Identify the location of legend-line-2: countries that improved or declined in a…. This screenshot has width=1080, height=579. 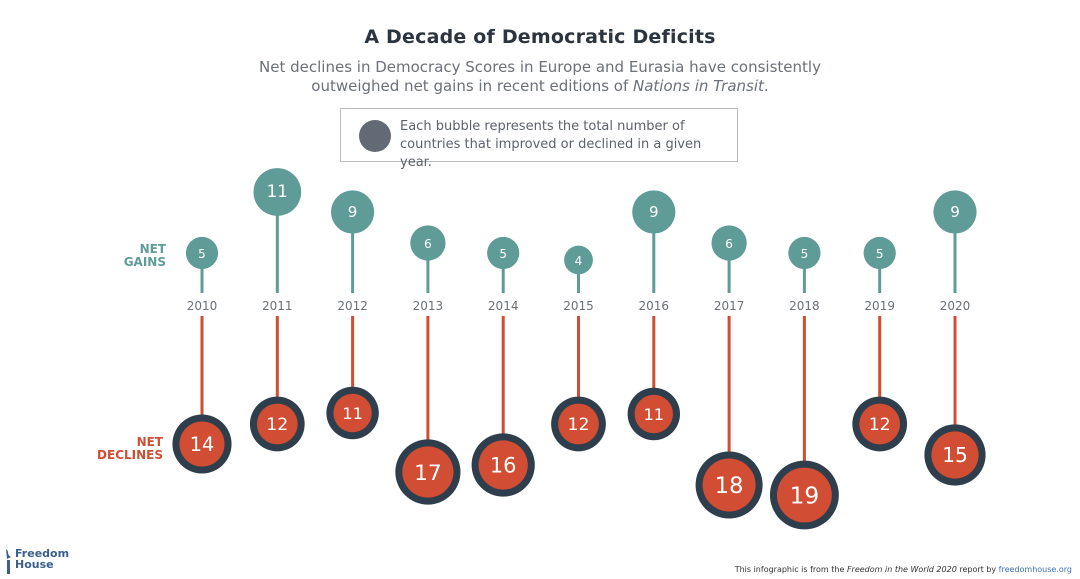
(551, 153).